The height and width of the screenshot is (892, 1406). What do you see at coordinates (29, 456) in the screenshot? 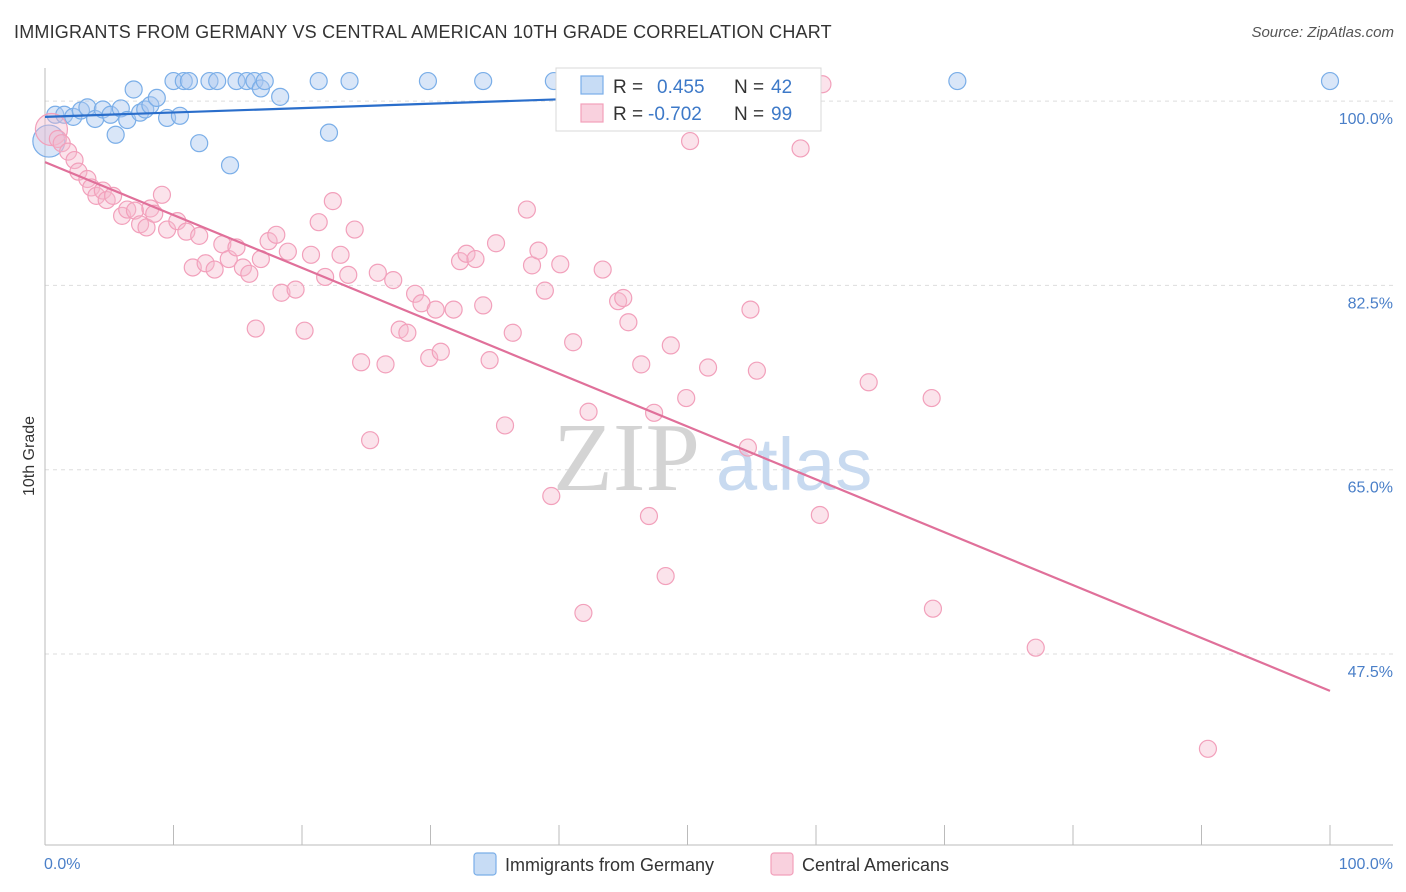
I see `y-axis-title: 10th Grade` at bounding box center [29, 456].